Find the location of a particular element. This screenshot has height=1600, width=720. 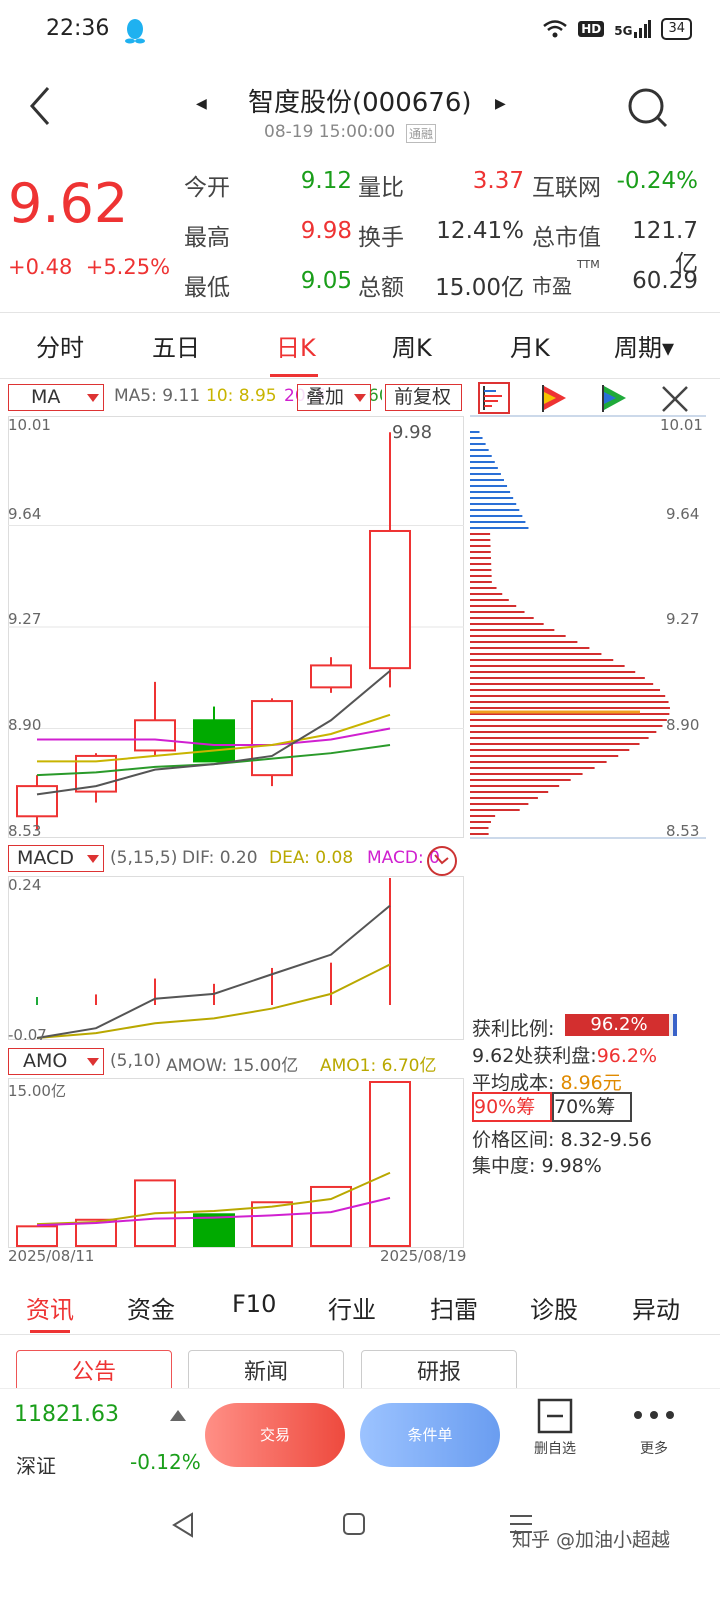

pe-value: 60.29 is located at coordinates (665, 281).